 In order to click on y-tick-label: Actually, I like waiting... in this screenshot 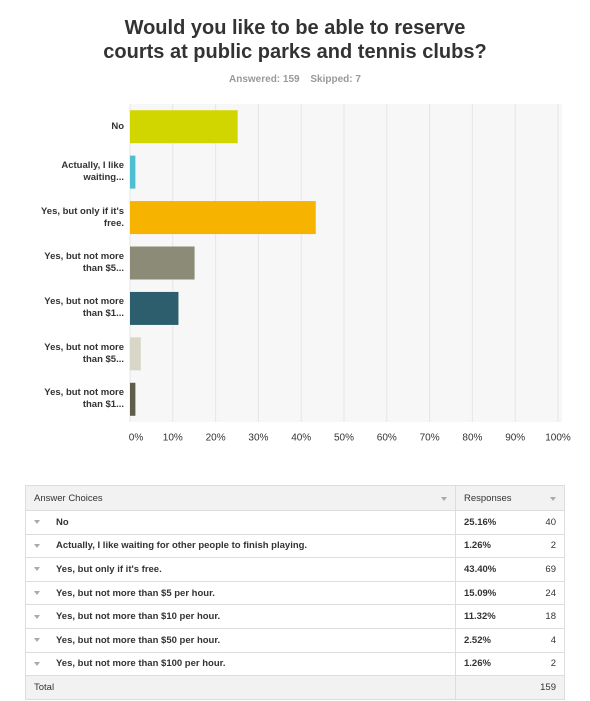, I will do `click(92, 172)`.